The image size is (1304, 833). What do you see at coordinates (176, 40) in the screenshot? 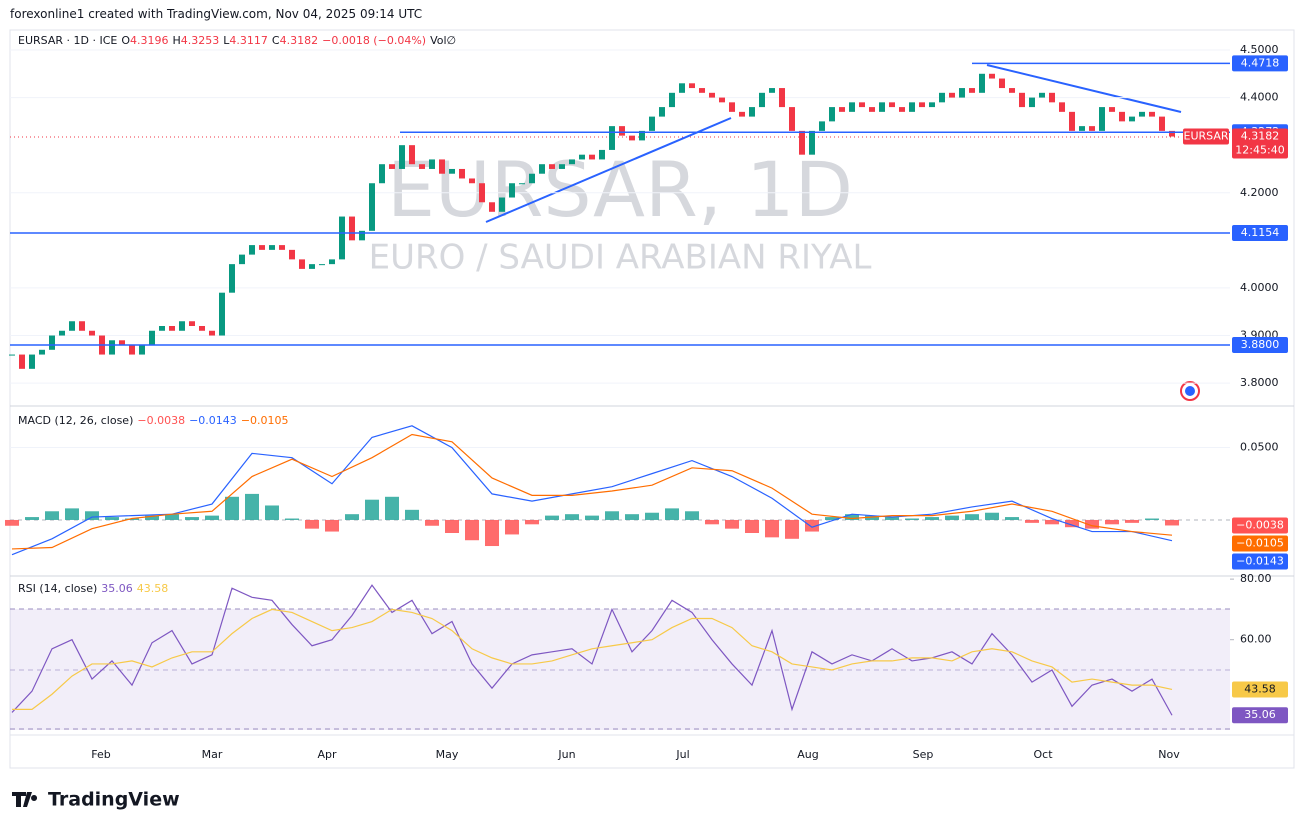
I see `ohlc-key: H` at bounding box center [176, 40].